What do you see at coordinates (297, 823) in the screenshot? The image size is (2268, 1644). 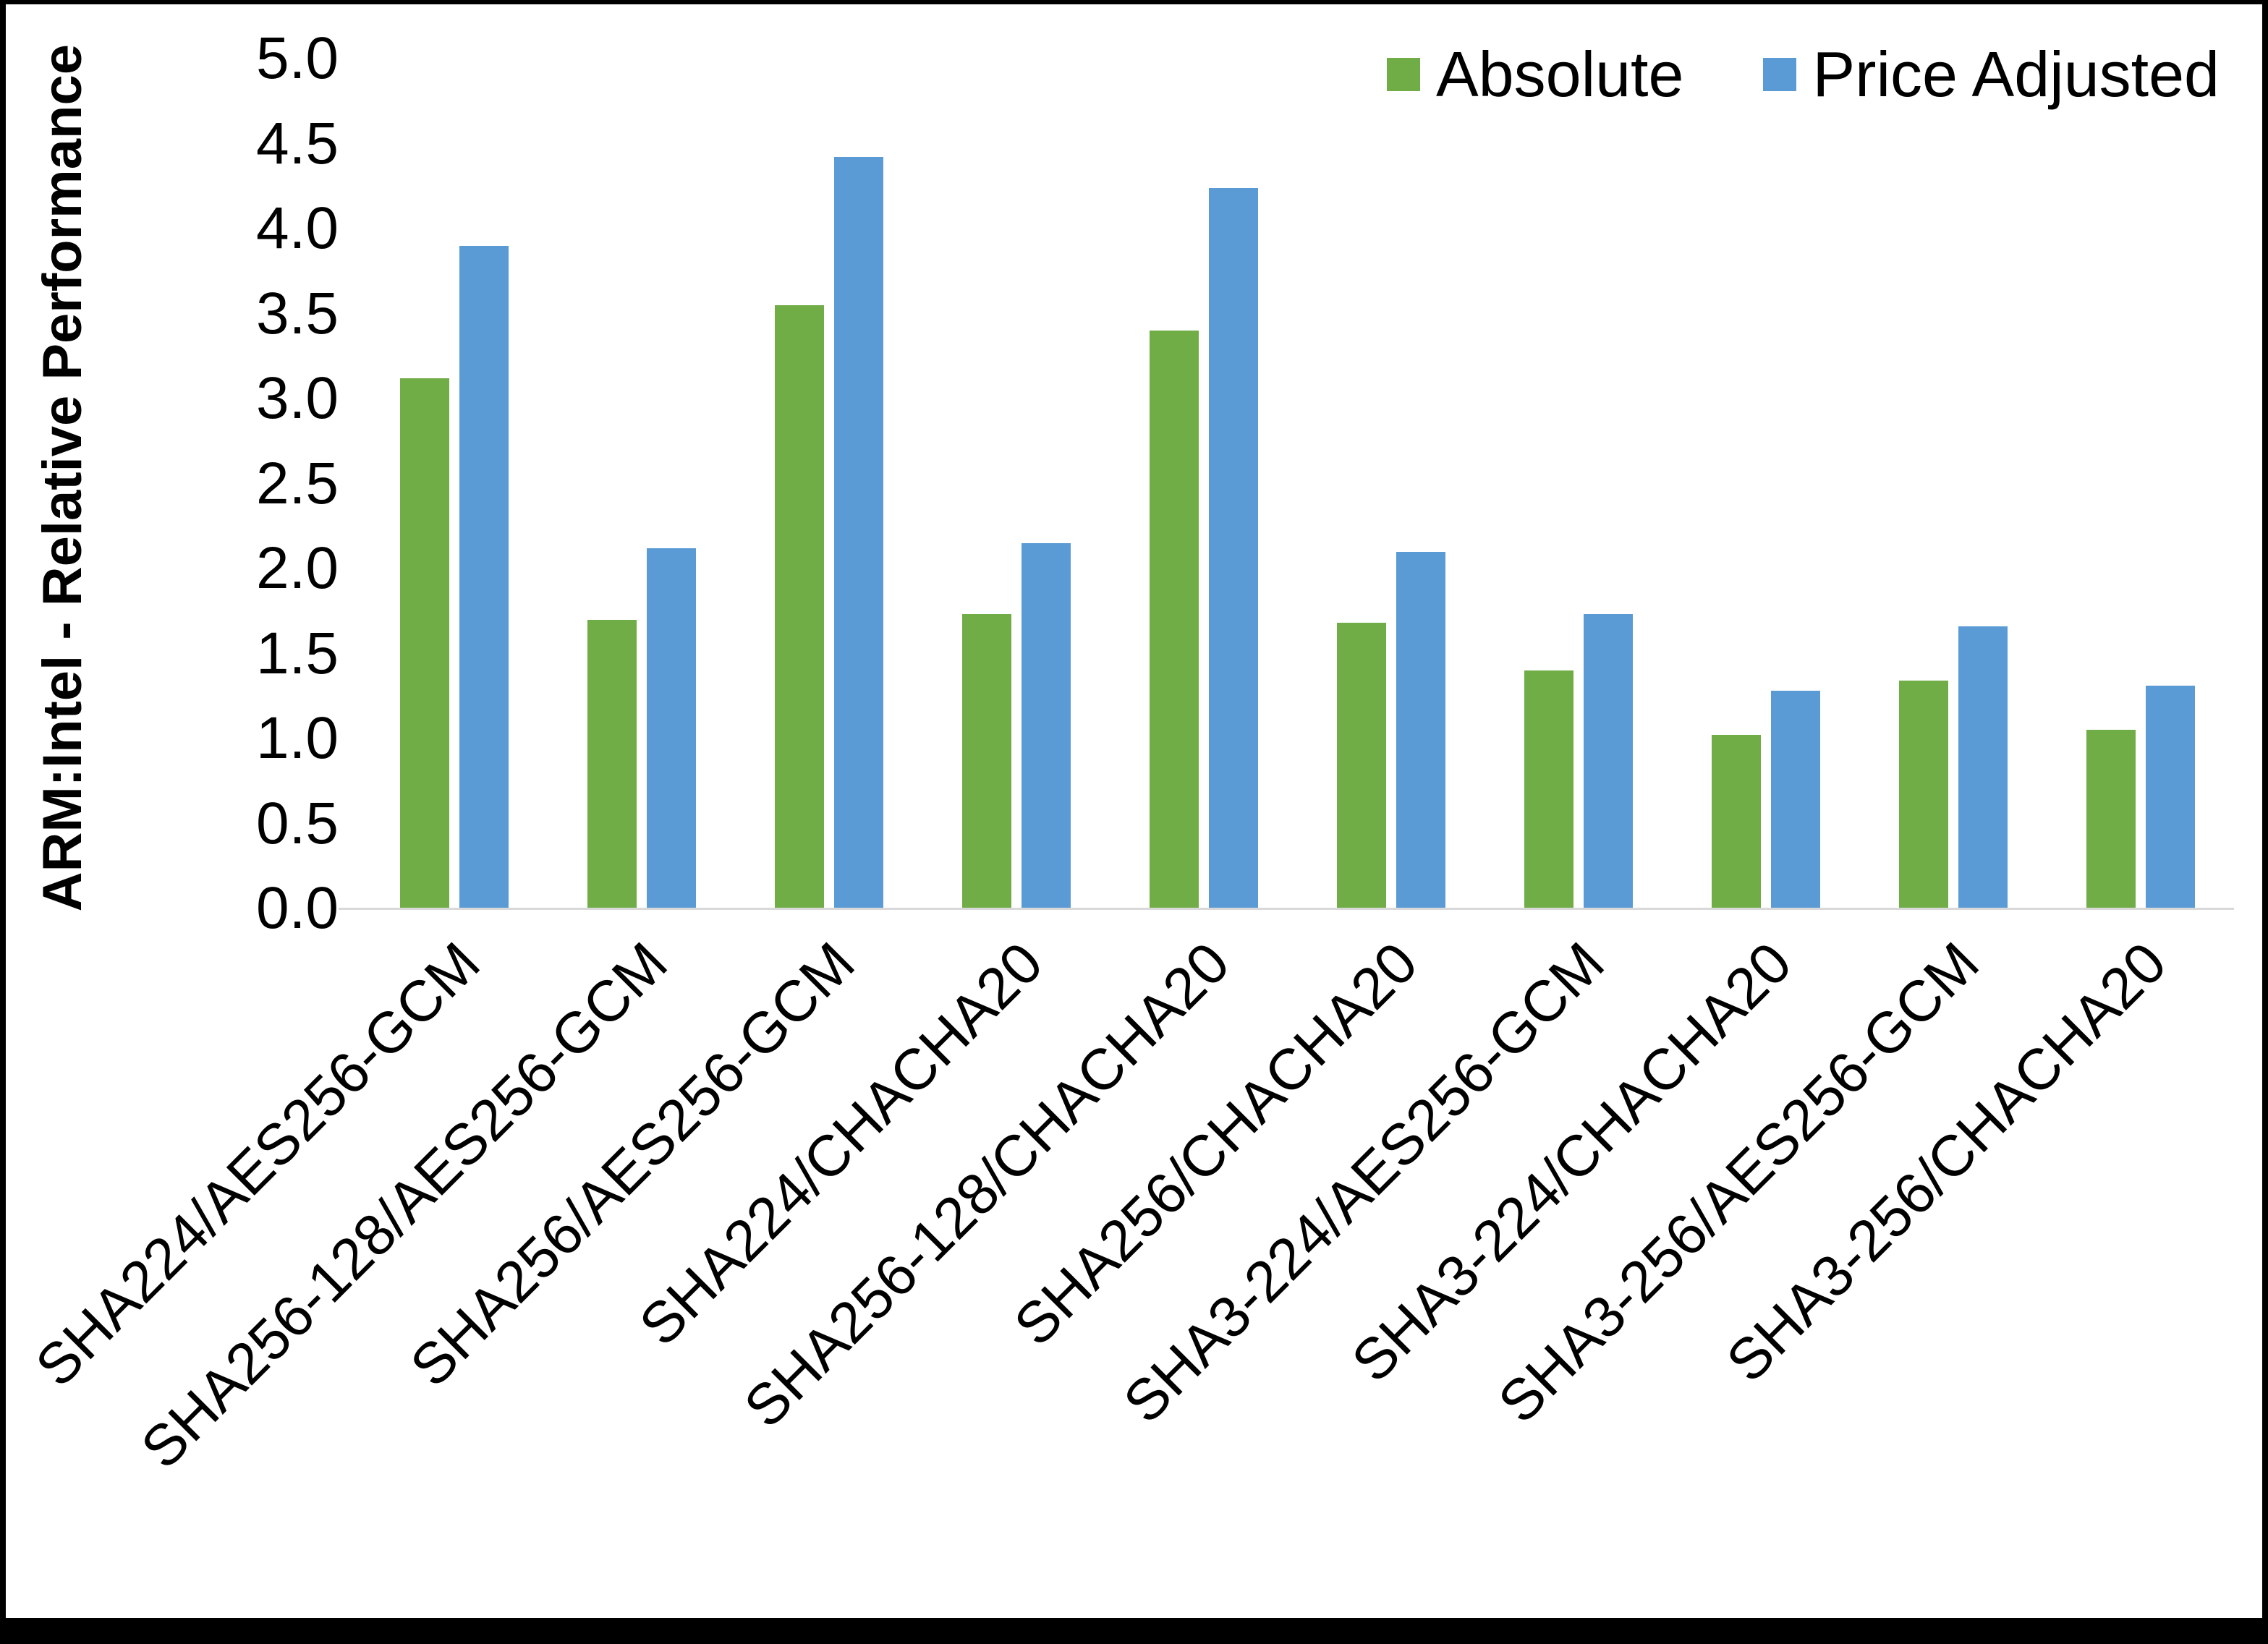 I see `y-axis-tick-label: 0.5` at bounding box center [297, 823].